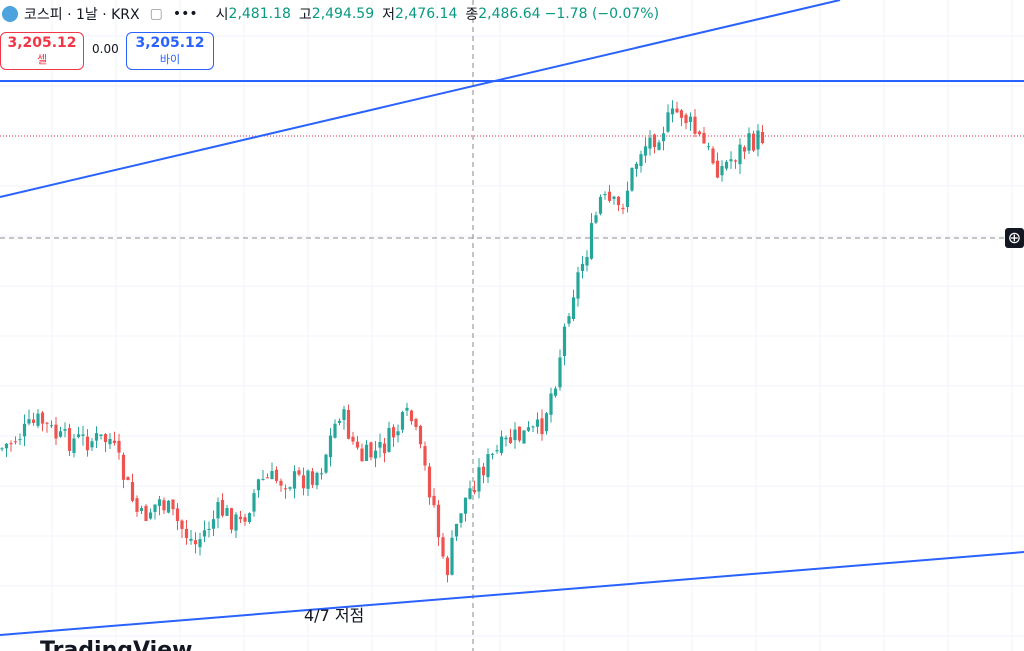 The image size is (1024, 651). What do you see at coordinates (116, 644) in the screenshot?
I see `logo: TradingView` at bounding box center [116, 644].